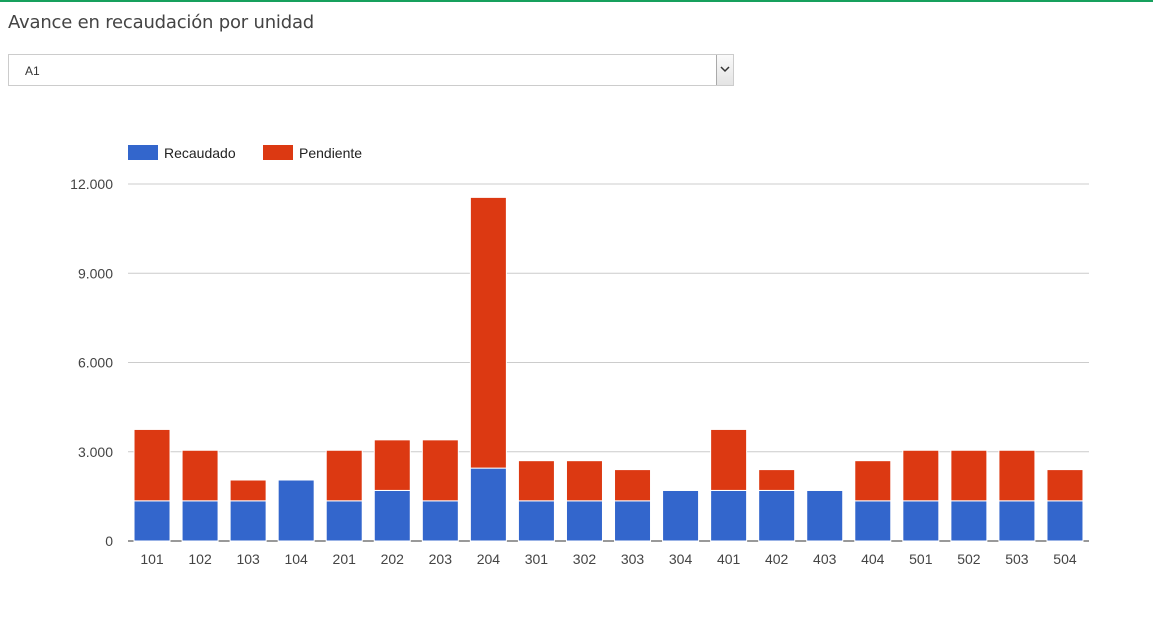 This screenshot has height=625, width=1153. I want to click on chart-legend: Recaudado Pendiente, so click(245, 153).